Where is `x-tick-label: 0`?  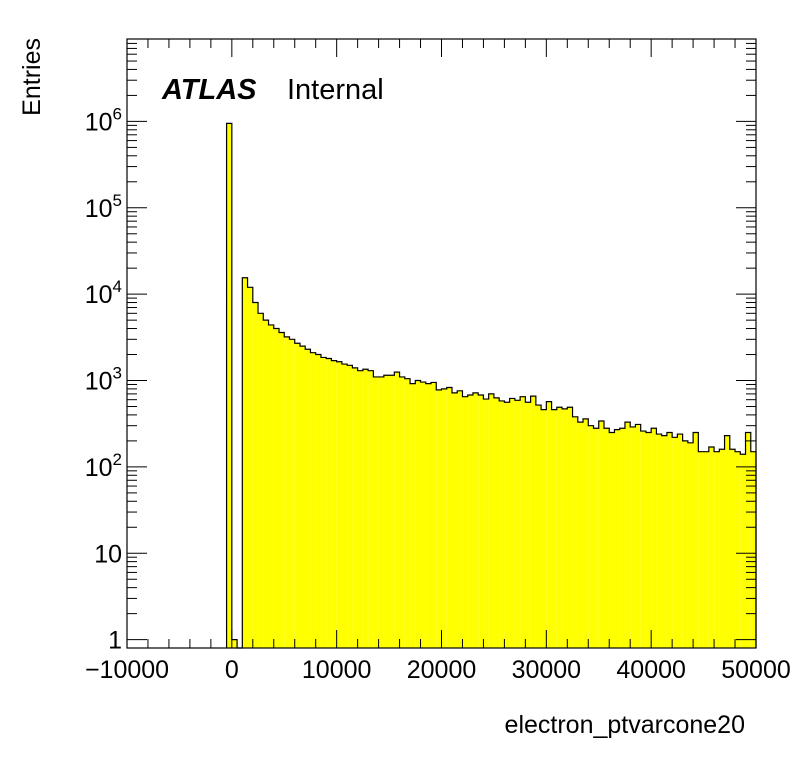 x-tick-label: 0 is located at coordinates (232, 670).